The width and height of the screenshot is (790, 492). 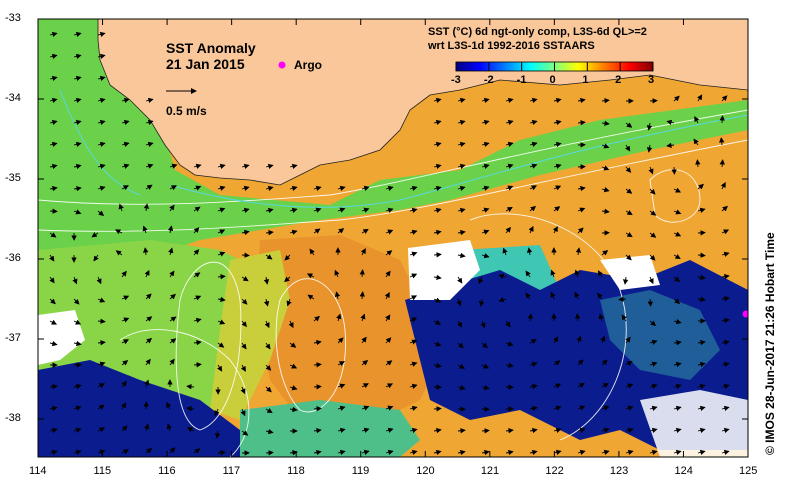 What do you see at coordinates (651, 80) in the screenshot?
I see `colorbar-tick-label: 3` at bounding box center [651, 80].